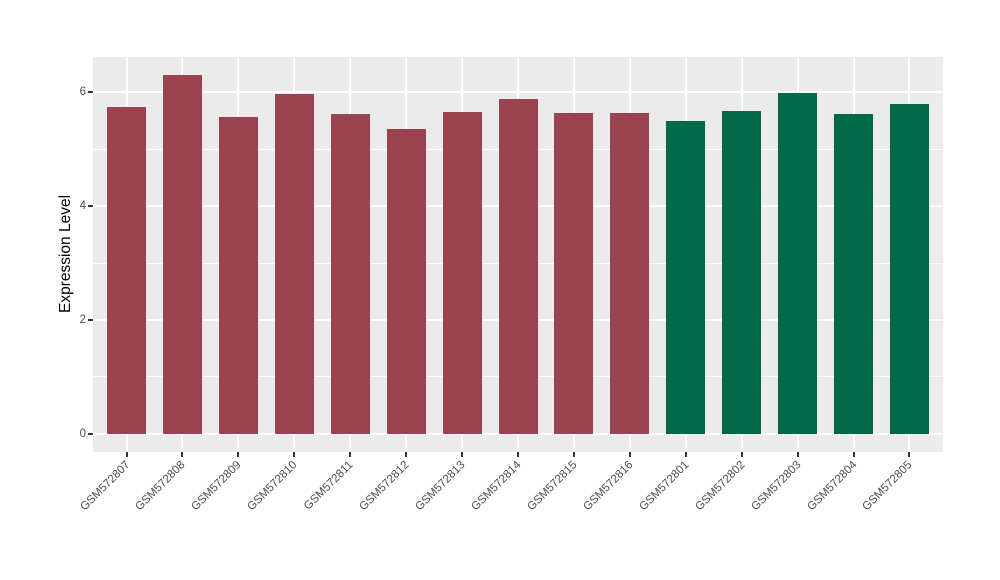 This screenshot has width=1000, height=580. I want to click on x-tick-label: GSM572814, so click(496, 486).